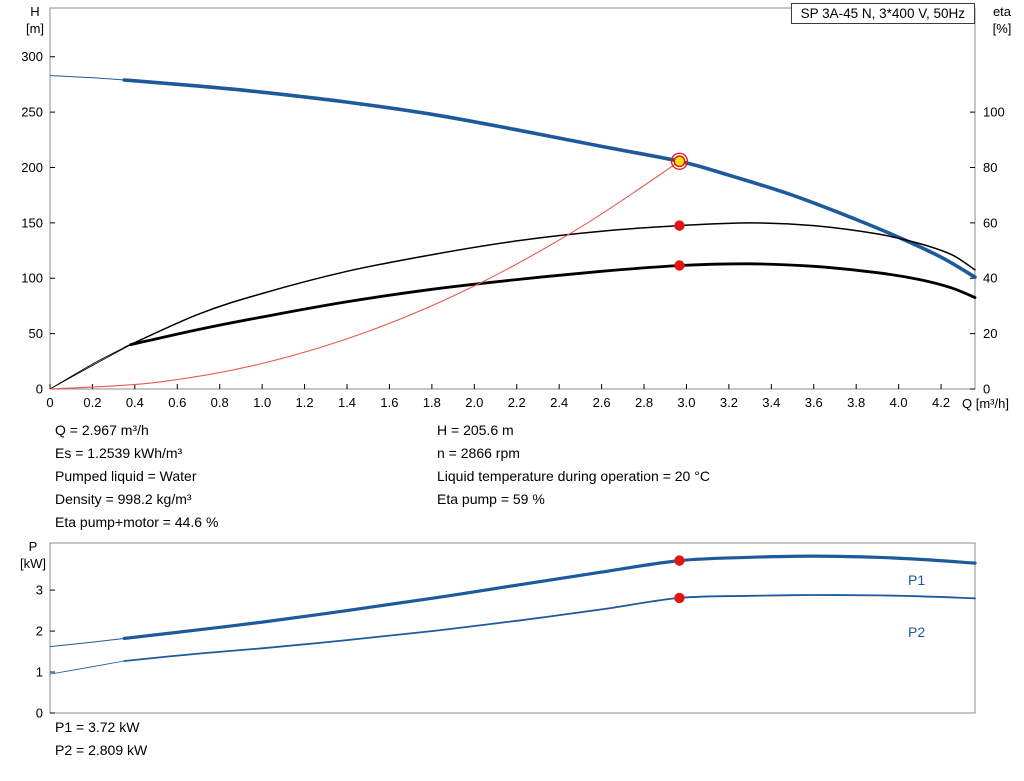 The width and height of the screenshot is (1024, 781). Describe the element at coordinates (33, 563) in the screenshot. I see `p-axis-unit: [kW]` at that location.